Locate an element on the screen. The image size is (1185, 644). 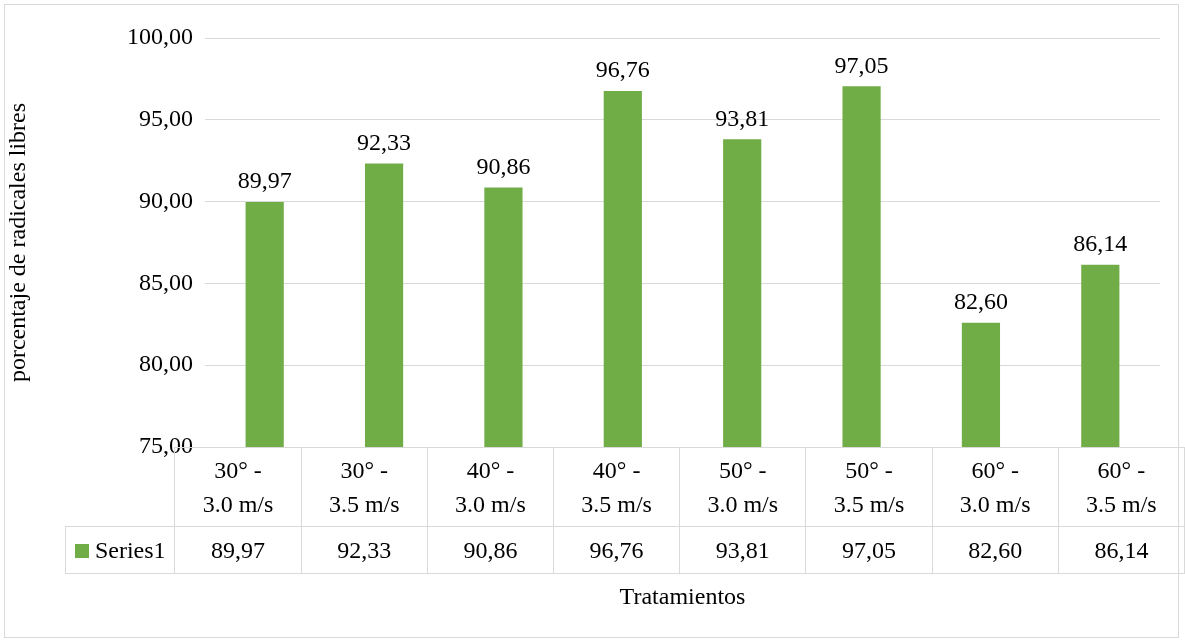
y-tick-label: 95,00 is located at coordinates (166, 118).